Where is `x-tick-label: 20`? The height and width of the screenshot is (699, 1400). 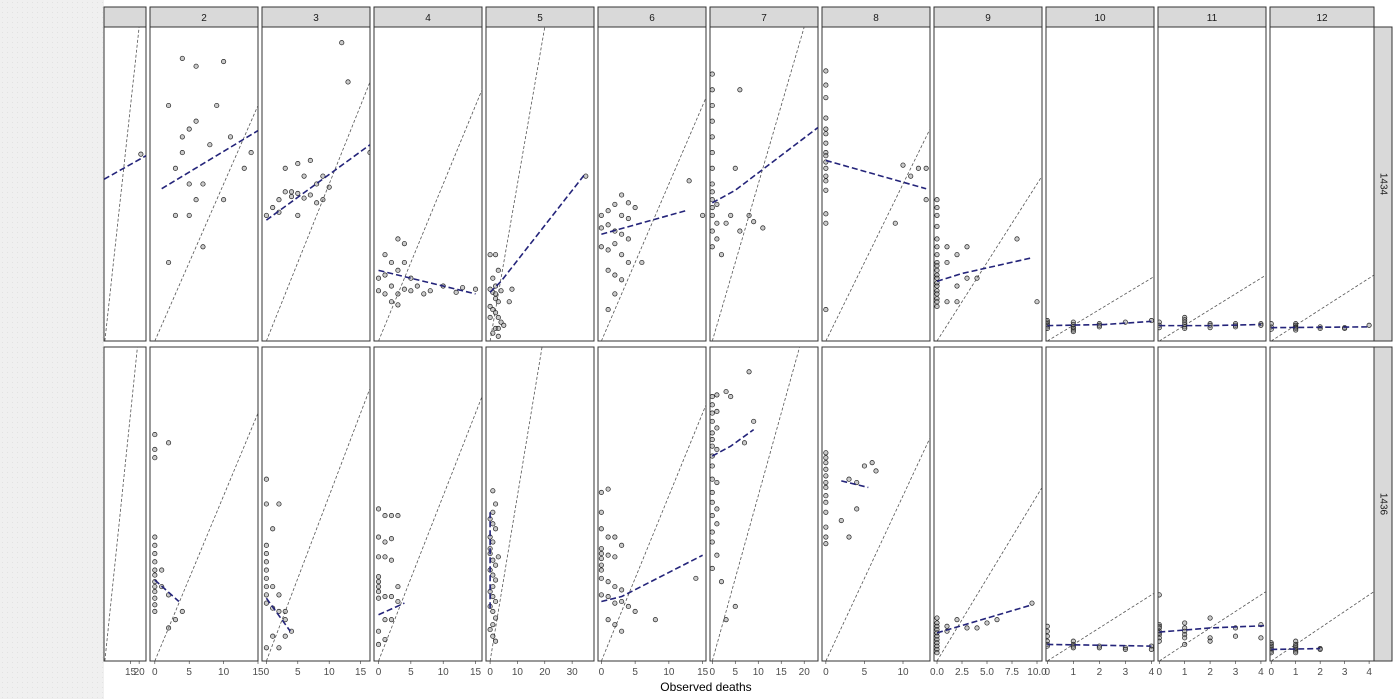 x-tick-label: 20 is located at coordinates (140, 672).